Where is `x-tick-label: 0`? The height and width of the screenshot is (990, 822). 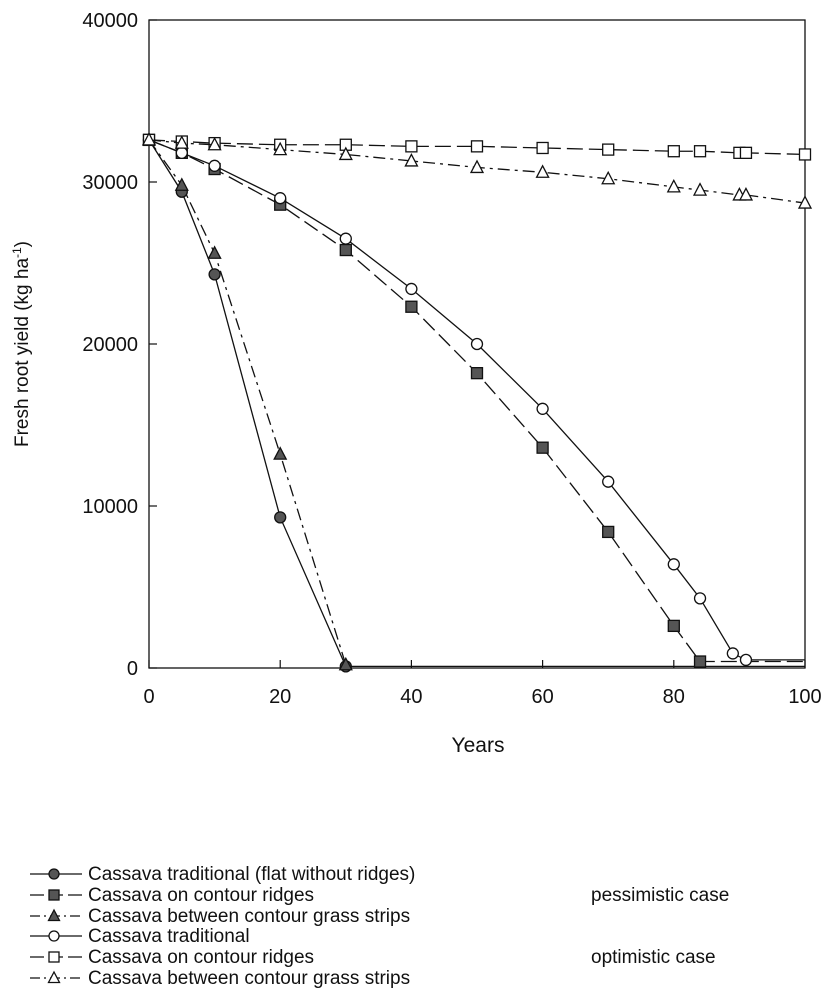
x-tick-label: 0 is located at coordinates (148, 697).